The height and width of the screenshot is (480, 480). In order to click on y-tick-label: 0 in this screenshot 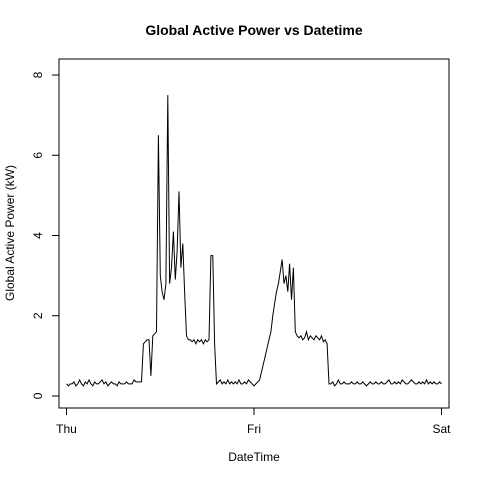, I will do `click(38, 395)`.